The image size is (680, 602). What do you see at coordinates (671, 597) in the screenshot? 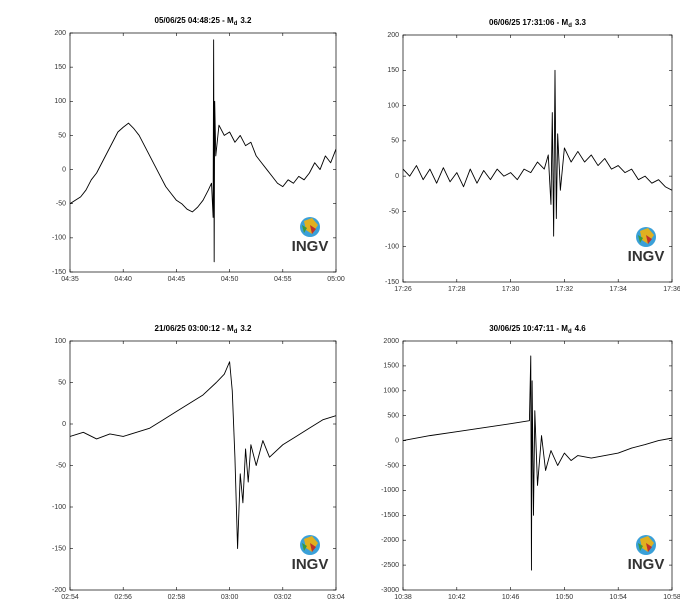
I see `x-tick-label: 10:58` at bounding box center [671, 597].